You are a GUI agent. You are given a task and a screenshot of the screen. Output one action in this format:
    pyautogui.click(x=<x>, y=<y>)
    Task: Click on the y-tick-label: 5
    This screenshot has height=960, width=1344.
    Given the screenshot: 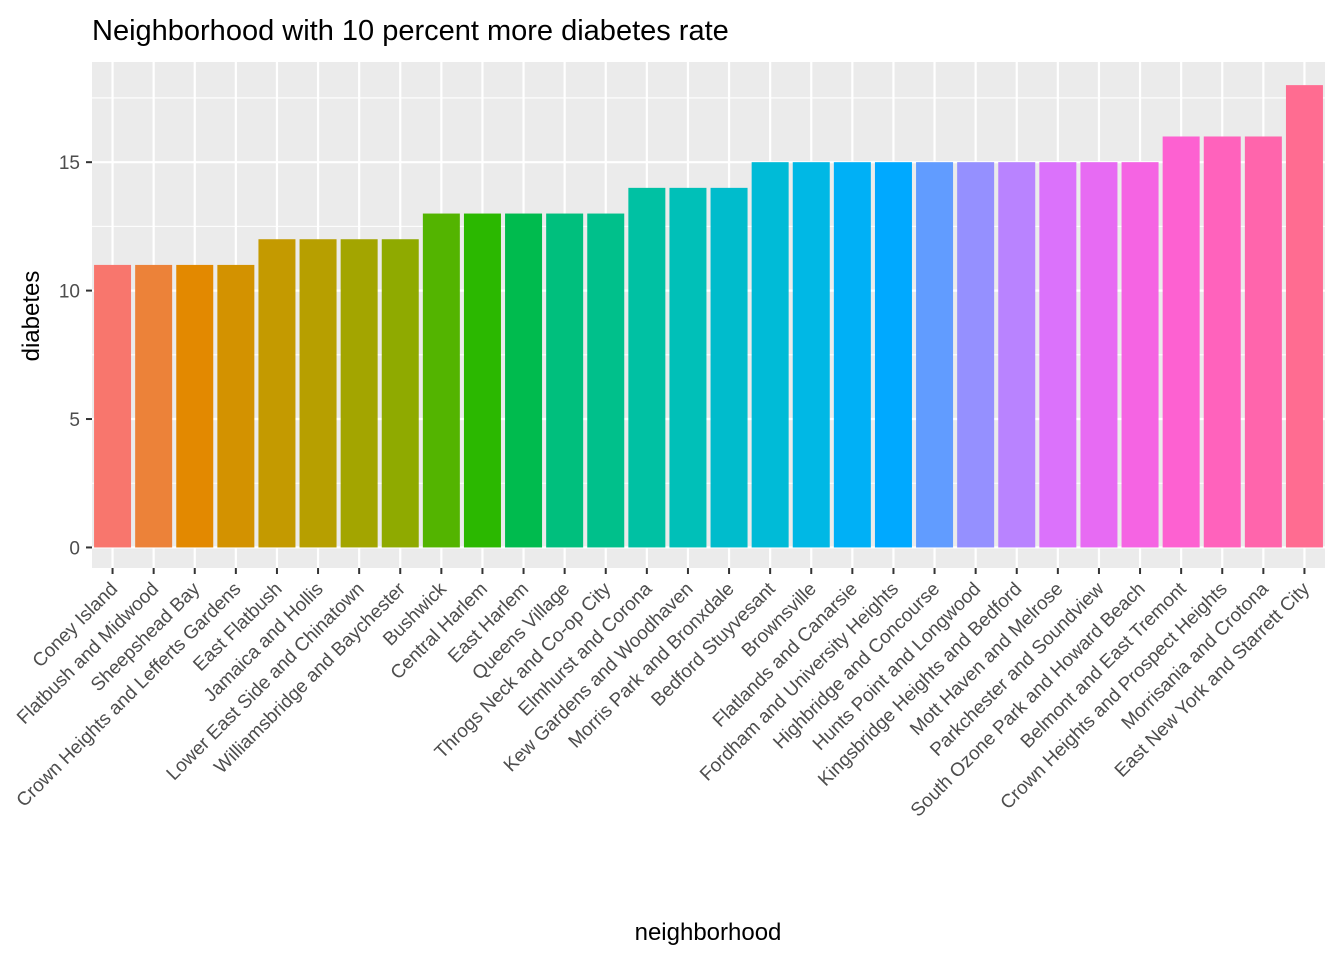 What is the action you would take?
    pyautogui.click(x=74, y=420)
    